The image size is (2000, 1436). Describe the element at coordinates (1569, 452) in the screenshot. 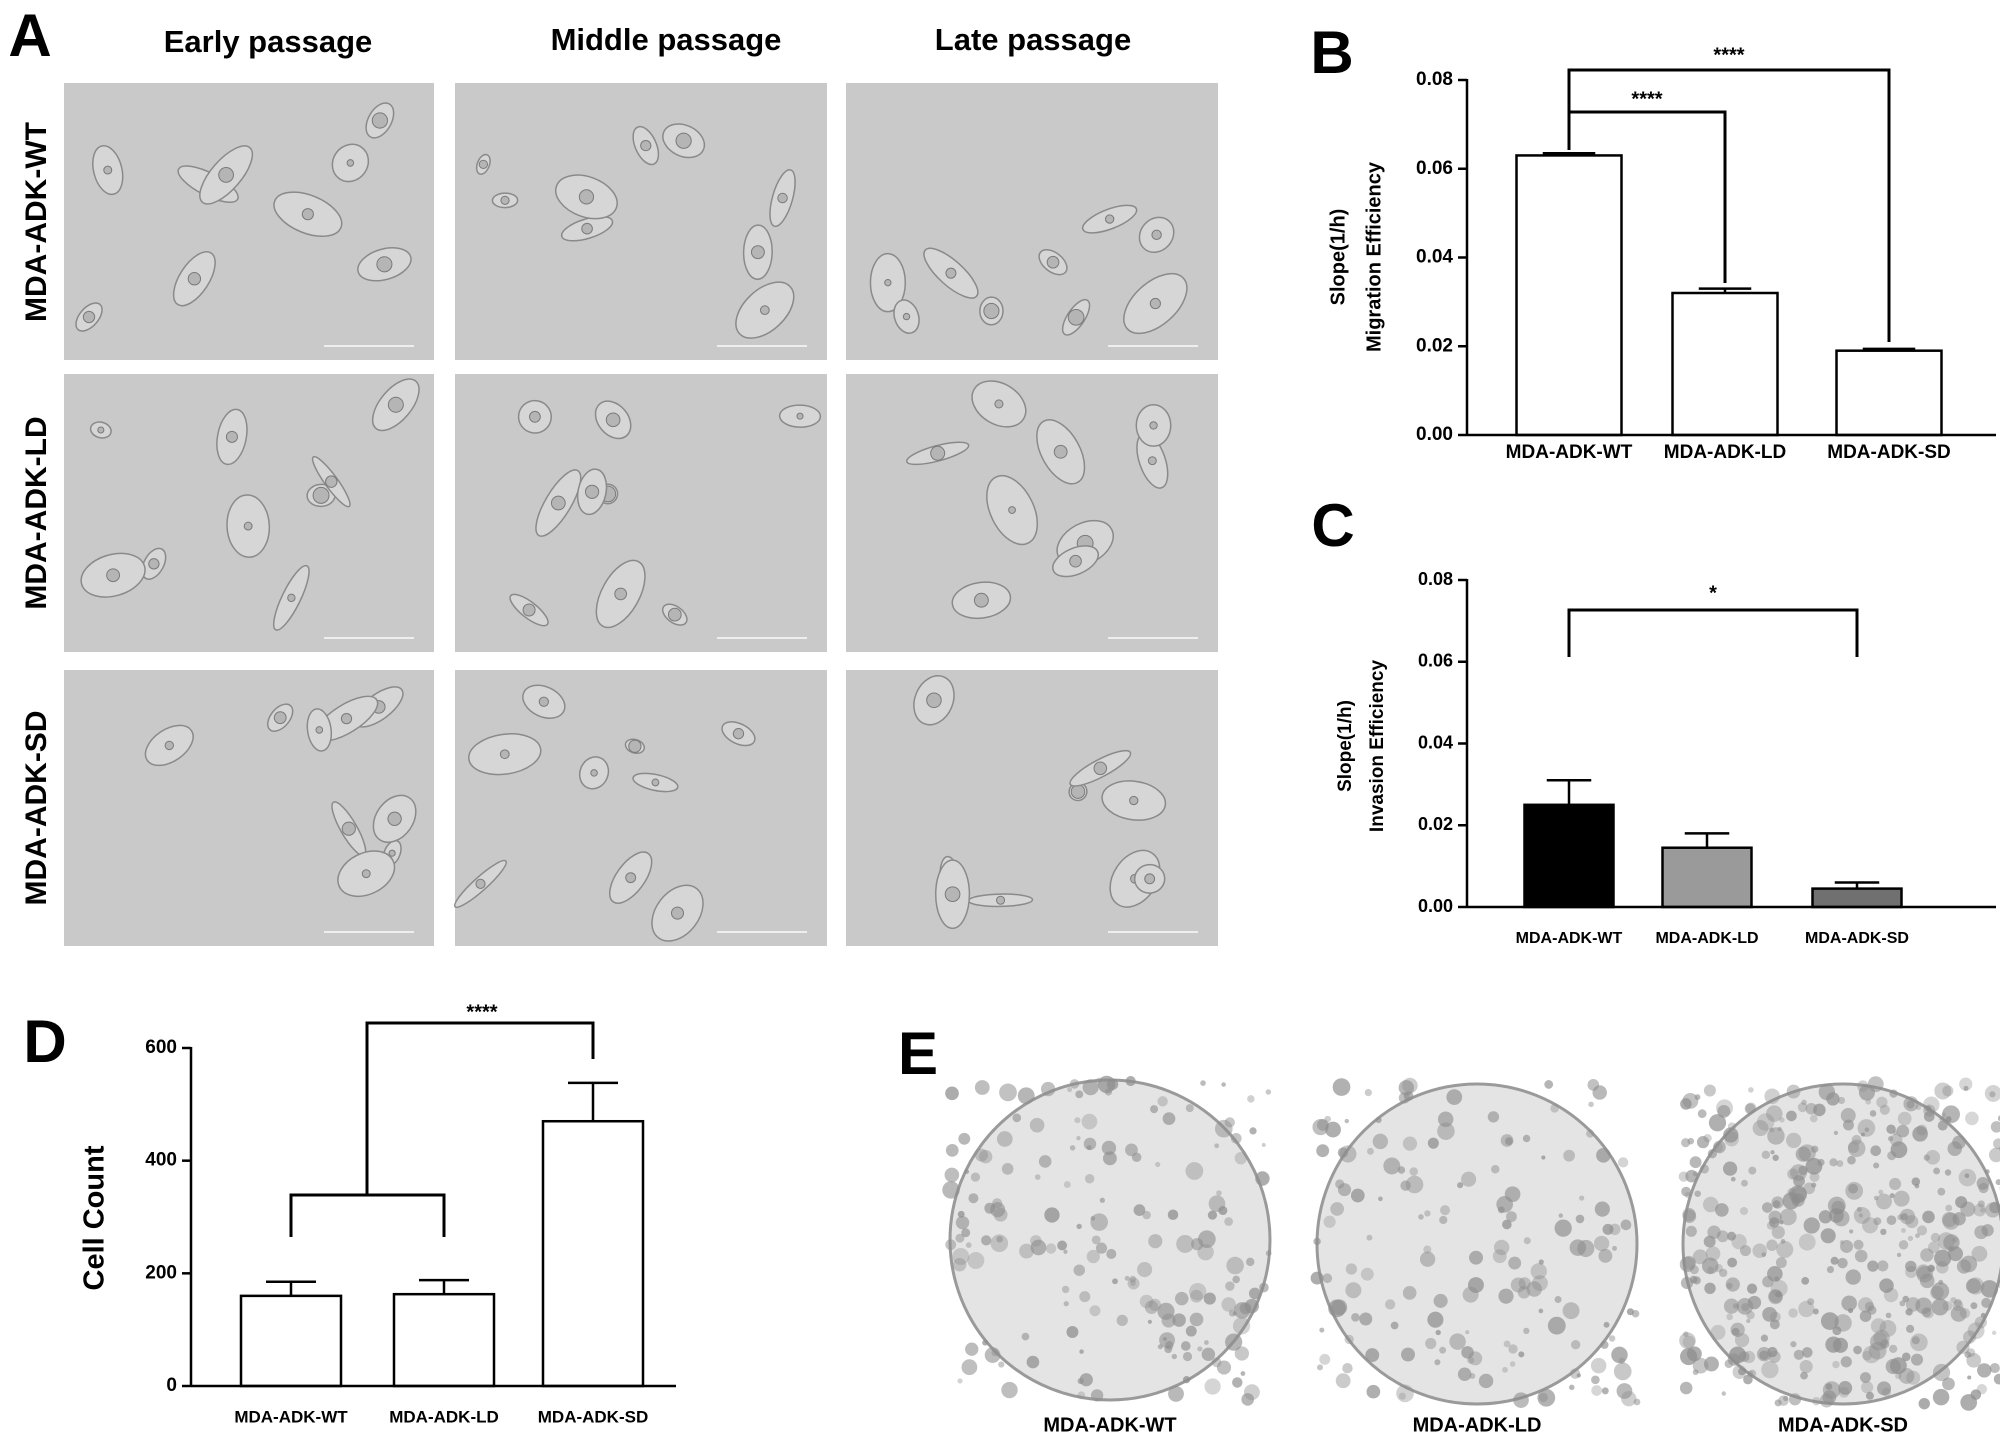

I see `x-tick-label: MDA-ADK-WT` at that location.